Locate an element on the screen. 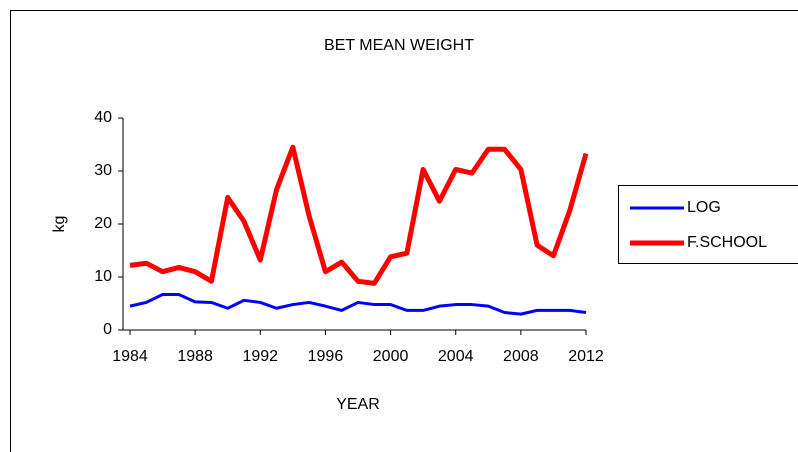  chart-title: BET MEAN WEIGHT is located at coordinates (399, 45).